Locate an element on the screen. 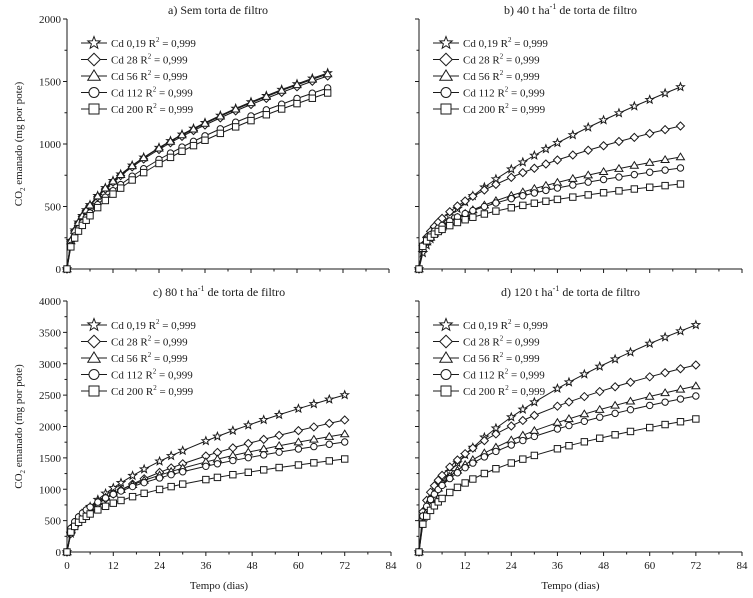 This screenshot has width=753, height=598. legend-series-name: Cd 0,19 is located at coordinates (130, 326).